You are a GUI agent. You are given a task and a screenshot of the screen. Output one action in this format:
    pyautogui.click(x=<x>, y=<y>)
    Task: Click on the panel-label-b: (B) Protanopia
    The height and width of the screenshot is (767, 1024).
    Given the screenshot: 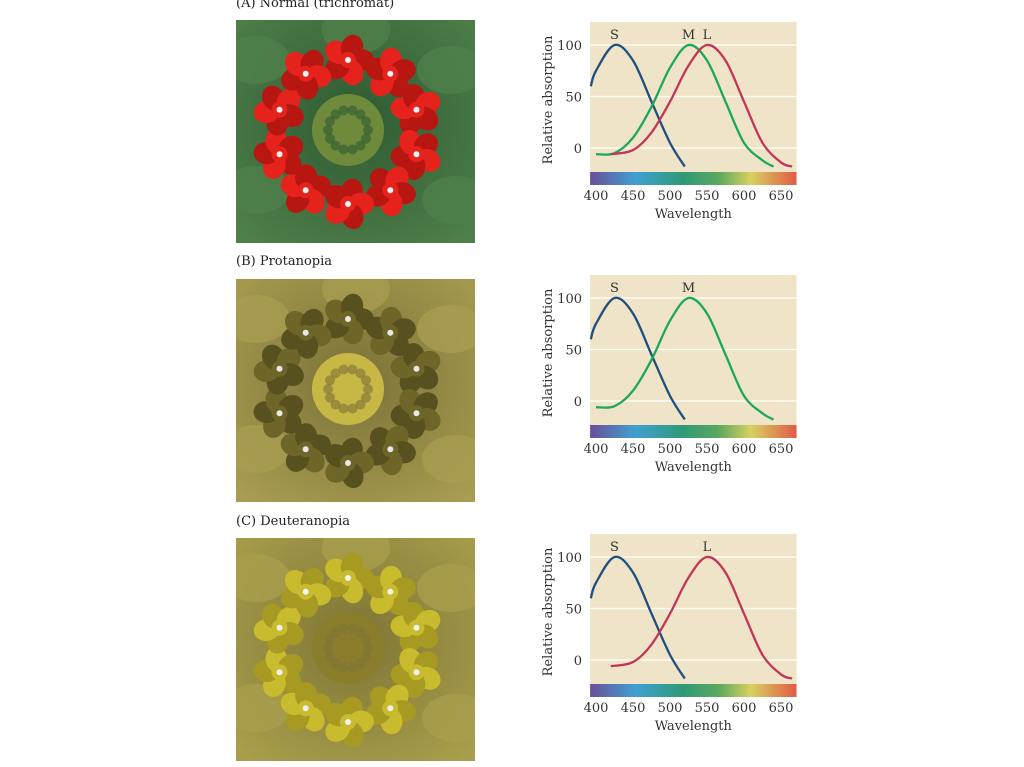 What is the action you would take?
    pyautogui.click(x=284, y=261)
    